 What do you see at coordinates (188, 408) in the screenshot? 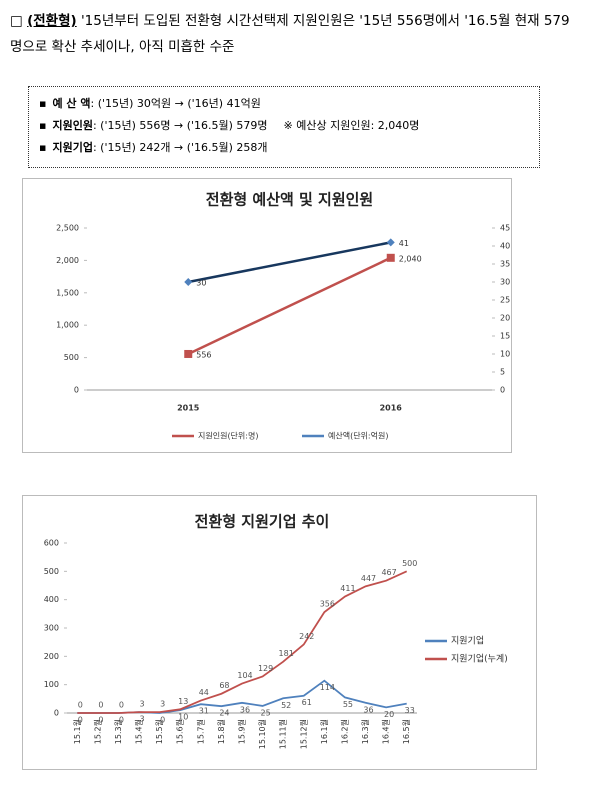
I see `x-tick-label: 2015` at bounding box center [188, 408].